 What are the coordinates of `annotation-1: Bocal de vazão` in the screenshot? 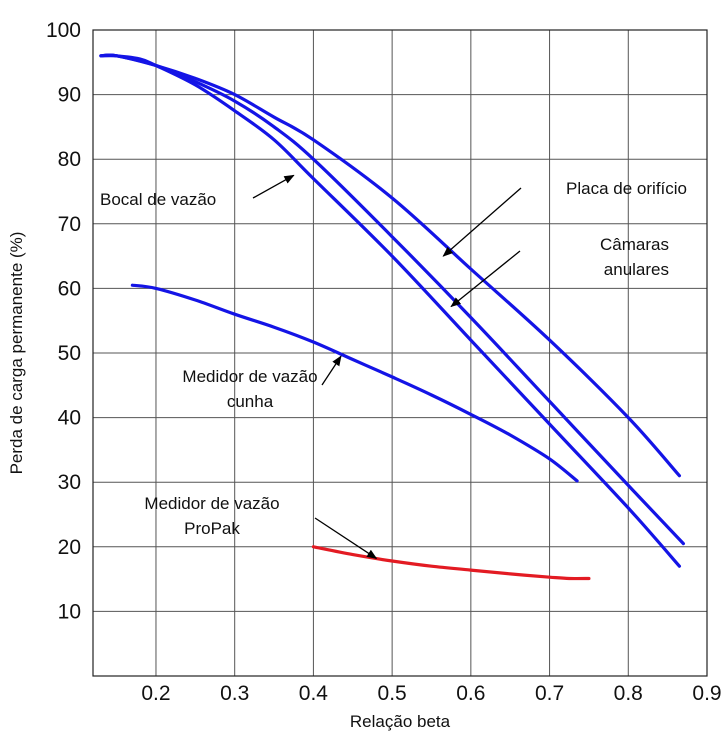 It's located at (197, 191).